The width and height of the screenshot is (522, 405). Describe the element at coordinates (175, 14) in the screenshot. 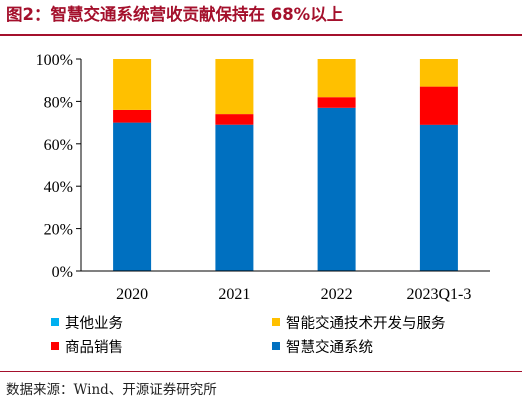

I see `chart-title: 图2：智慧交通系统营收贡献保持在 68%以上` at that location.